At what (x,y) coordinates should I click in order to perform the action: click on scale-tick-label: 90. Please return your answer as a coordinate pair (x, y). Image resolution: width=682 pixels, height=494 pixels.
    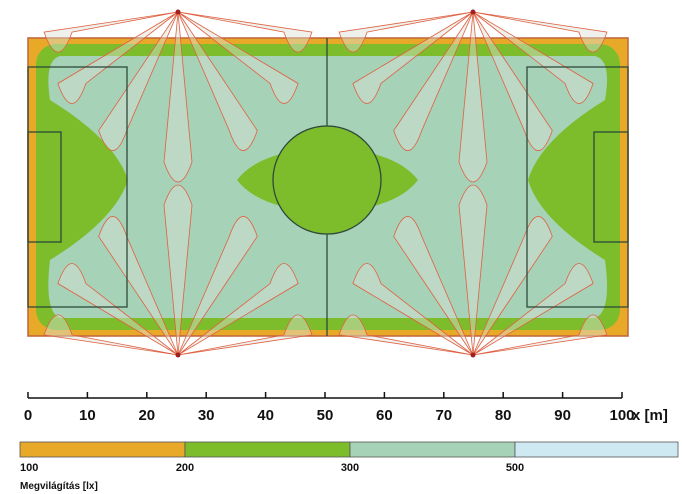
    Looking at the image, I should click on (562, 415).